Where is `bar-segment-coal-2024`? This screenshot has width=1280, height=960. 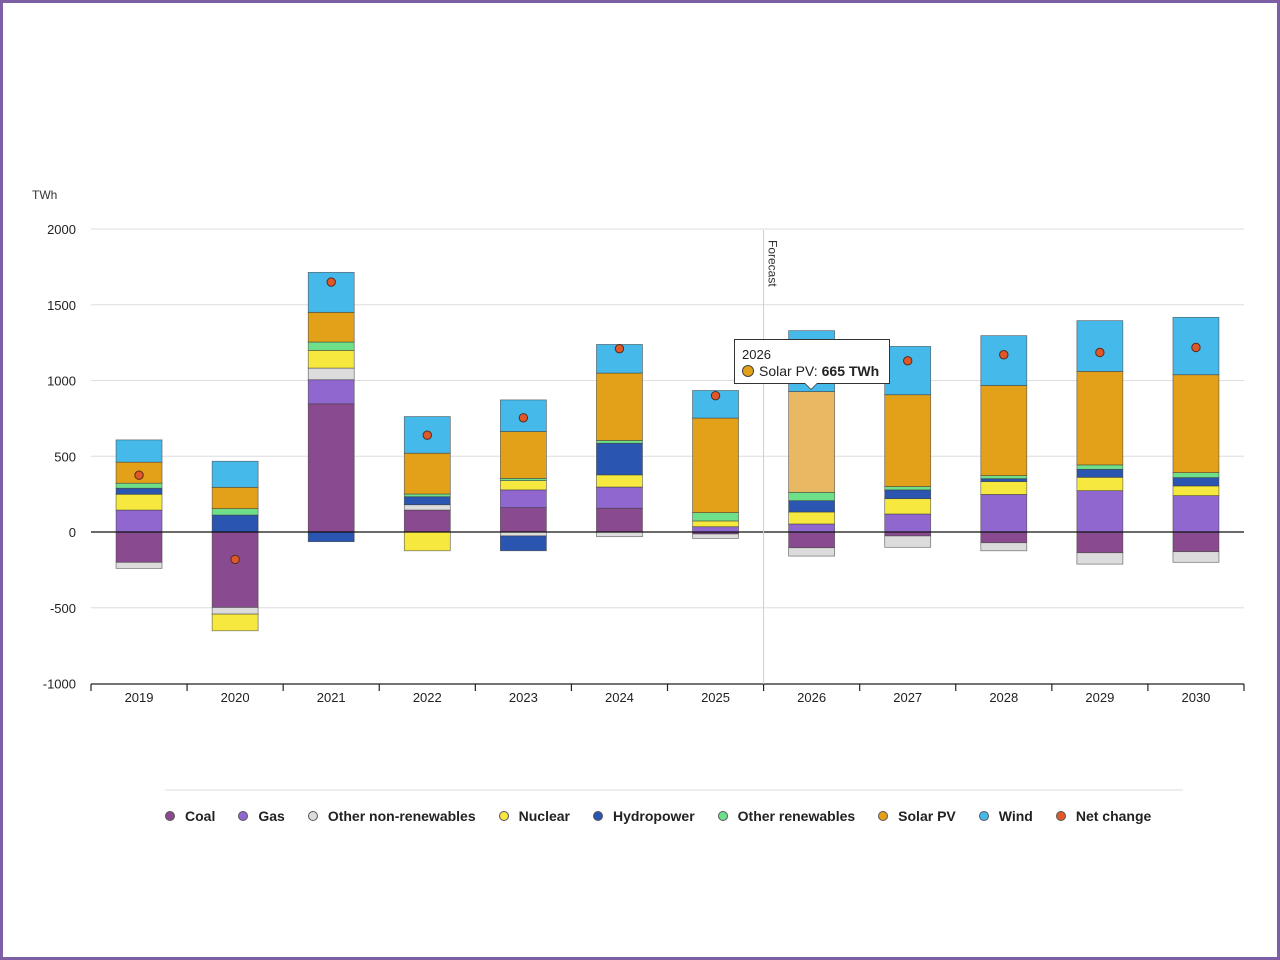
bar-segment-coal-2024 is located at coordinates (619, 520).